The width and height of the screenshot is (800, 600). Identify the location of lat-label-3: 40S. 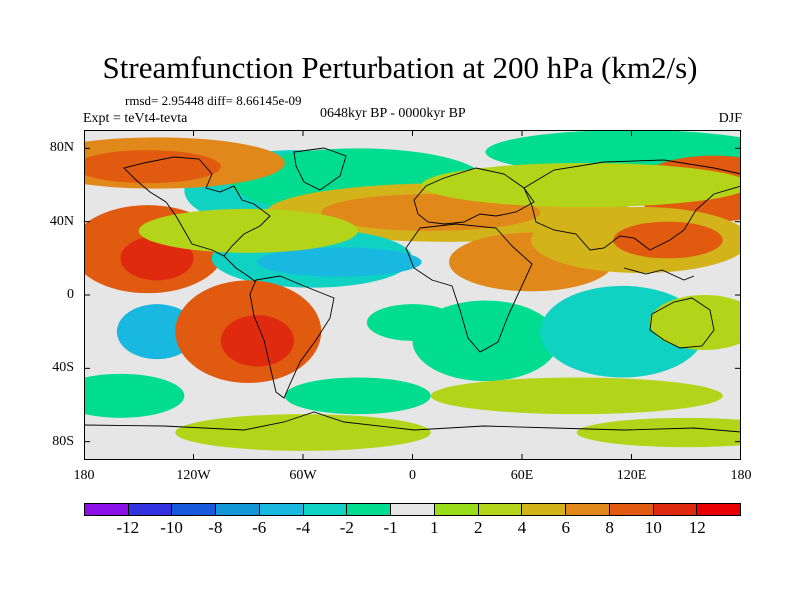
(63, 368).